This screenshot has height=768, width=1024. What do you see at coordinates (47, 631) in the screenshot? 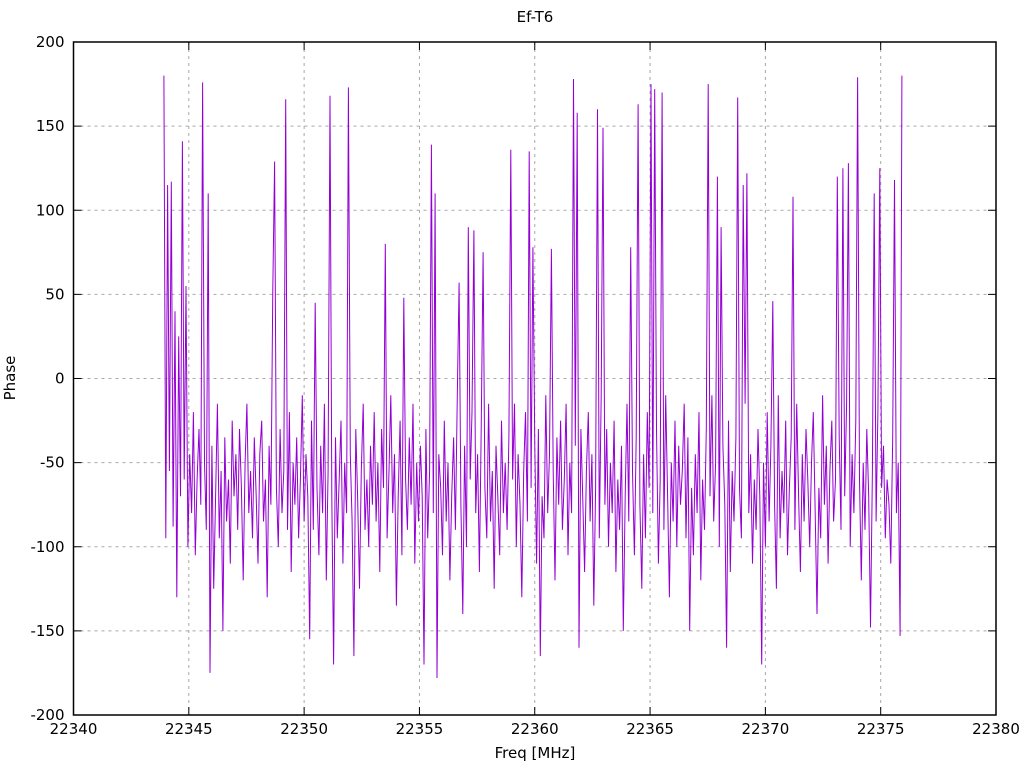
I see `y-tick-label: -150` at bounding box center [47, 631].